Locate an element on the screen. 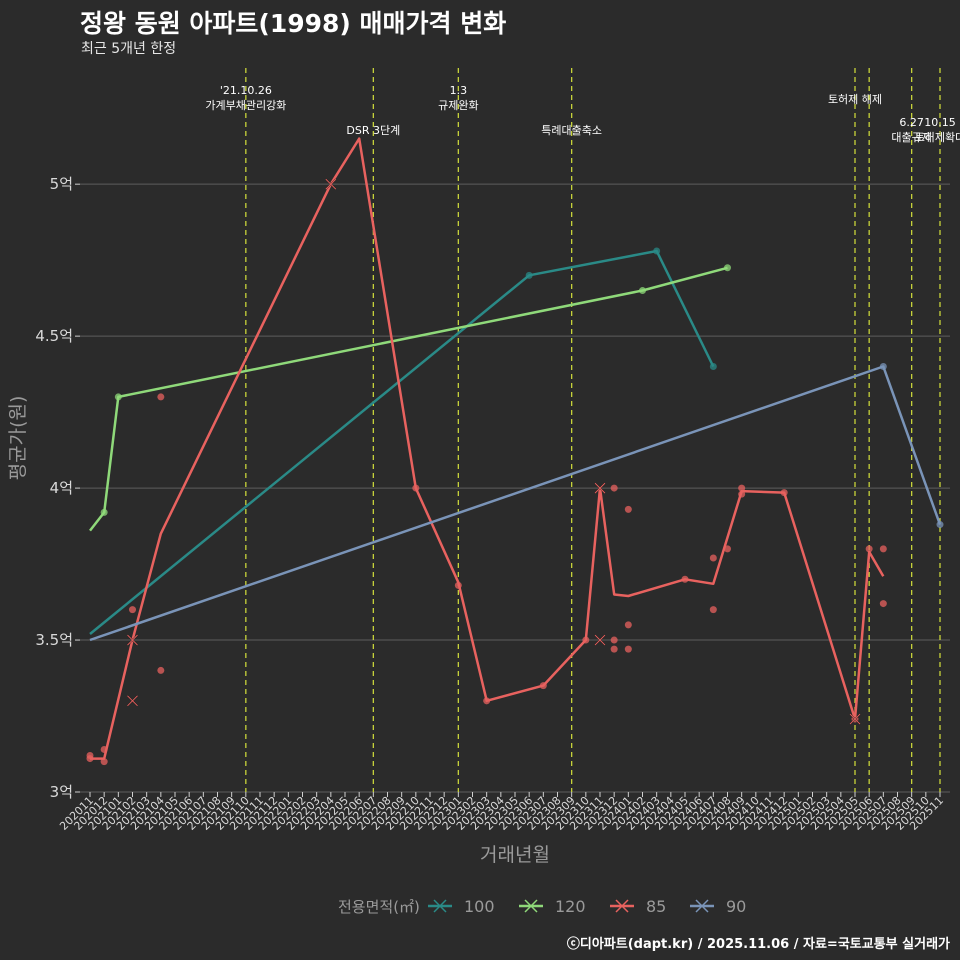  legend-label: 90 is located at coordinates (736, 906).